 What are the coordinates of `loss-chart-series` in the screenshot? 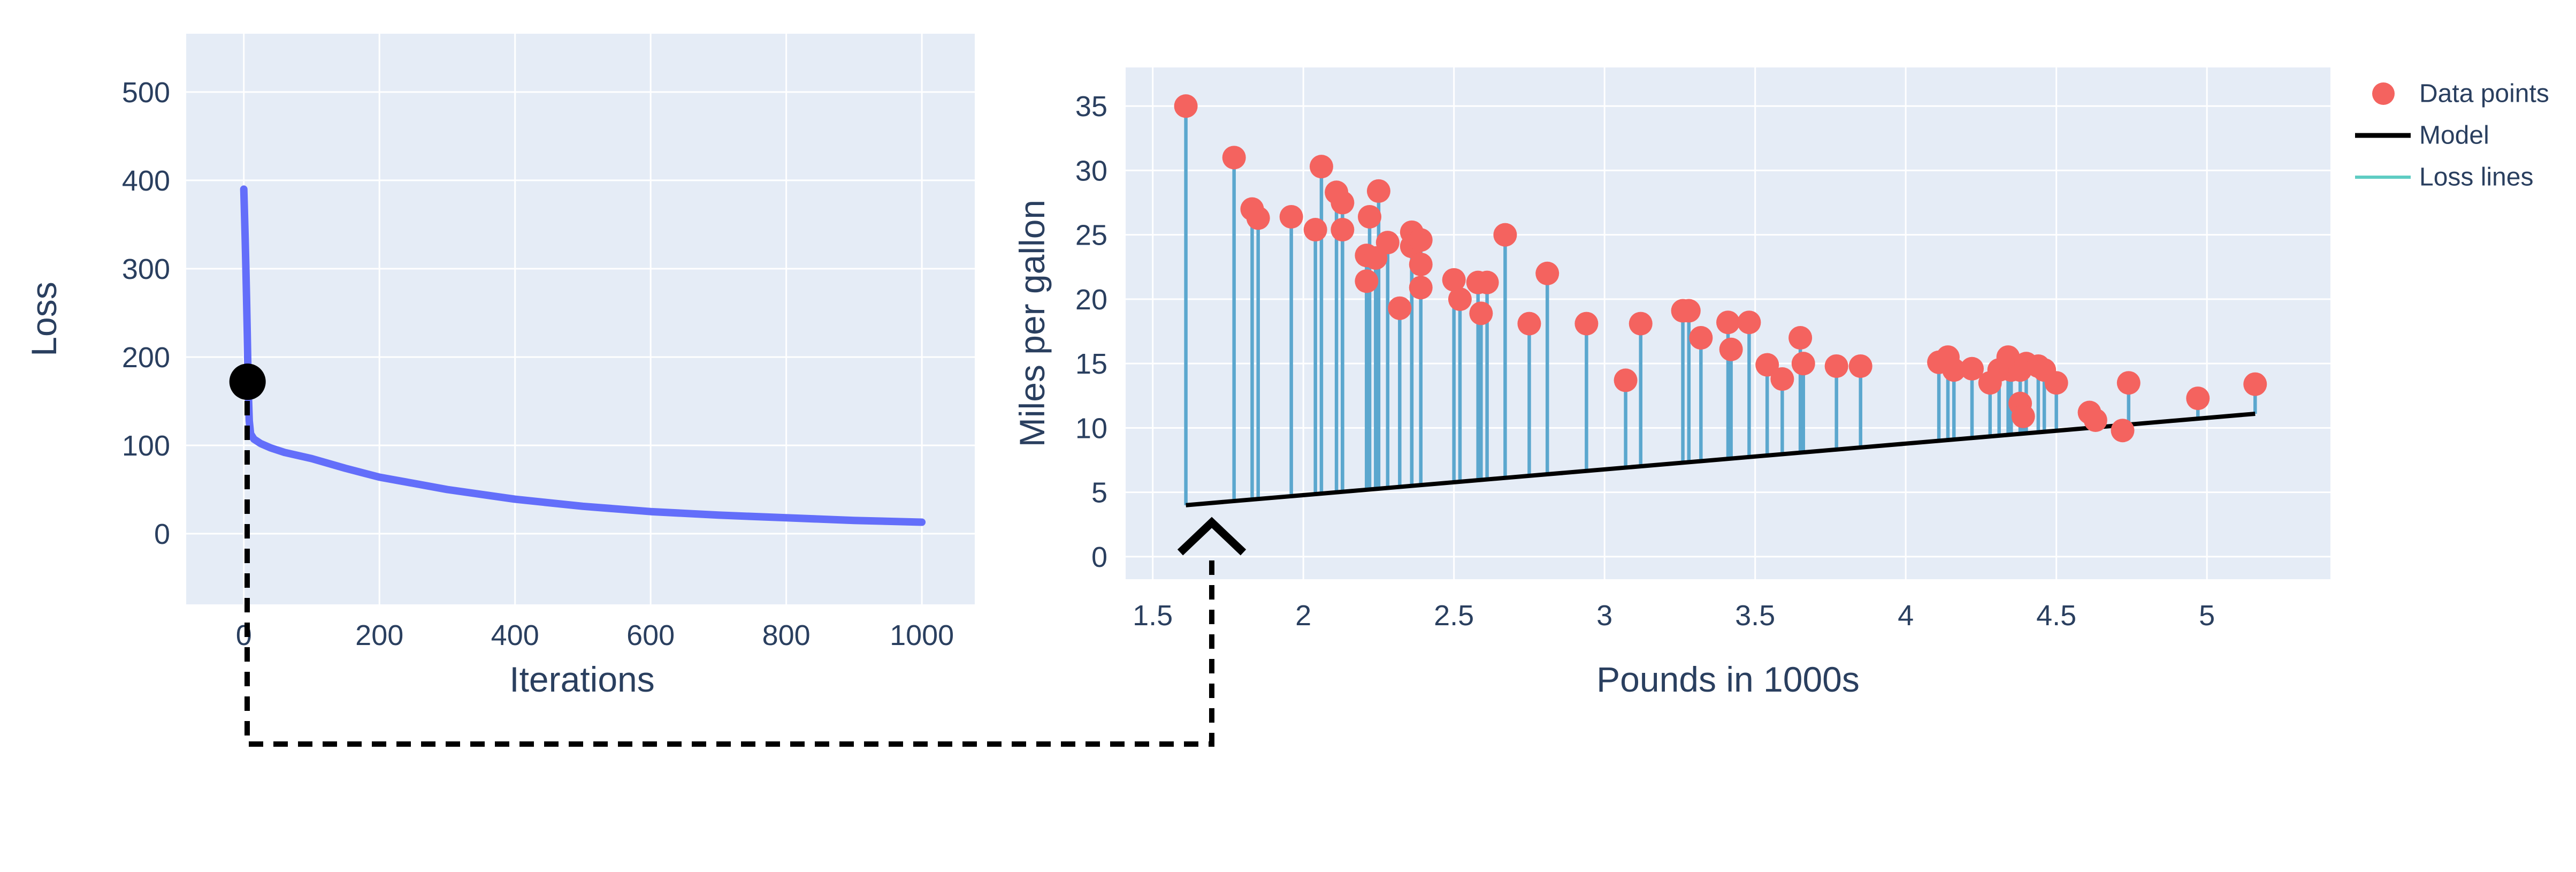 It's located at (577, 355).